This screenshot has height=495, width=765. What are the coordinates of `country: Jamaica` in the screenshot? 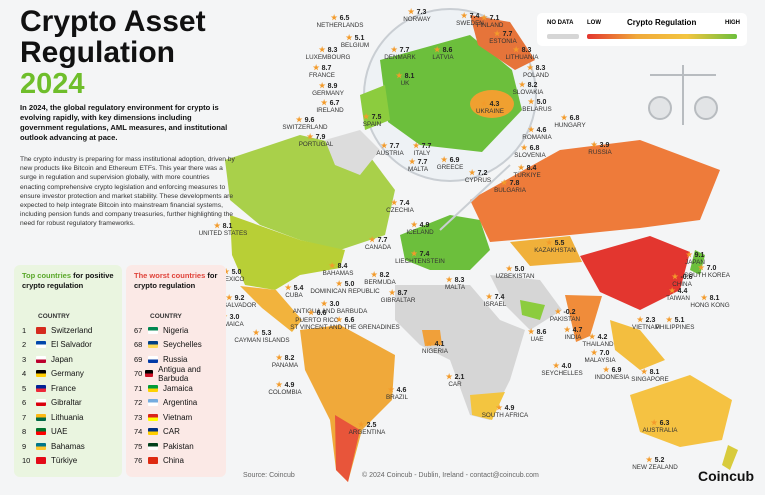 It's located at (178, 388).